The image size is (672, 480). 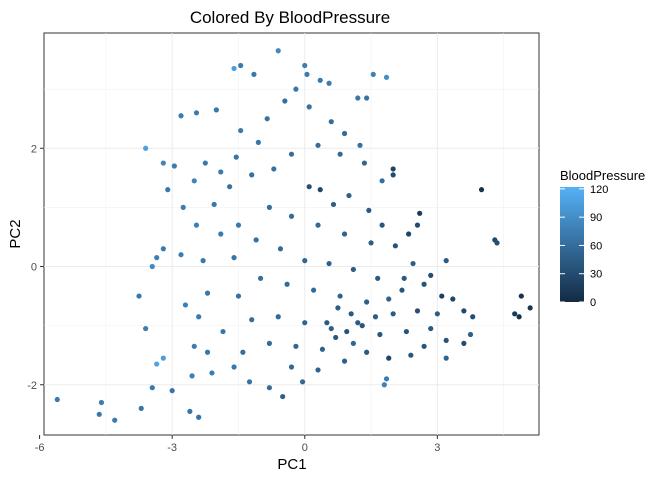 I want to click on chart-title: Colored By BloodPressure, so click(x=290, y=17).